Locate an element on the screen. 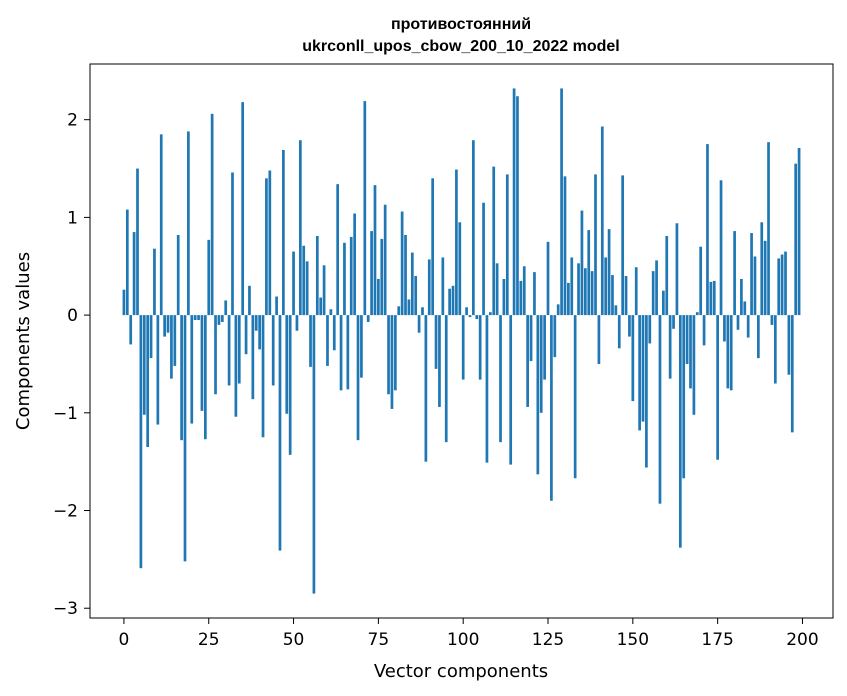 This screenshot has height=696, width=847. y-tick-label: 2 is located at coordinates (72, 121).